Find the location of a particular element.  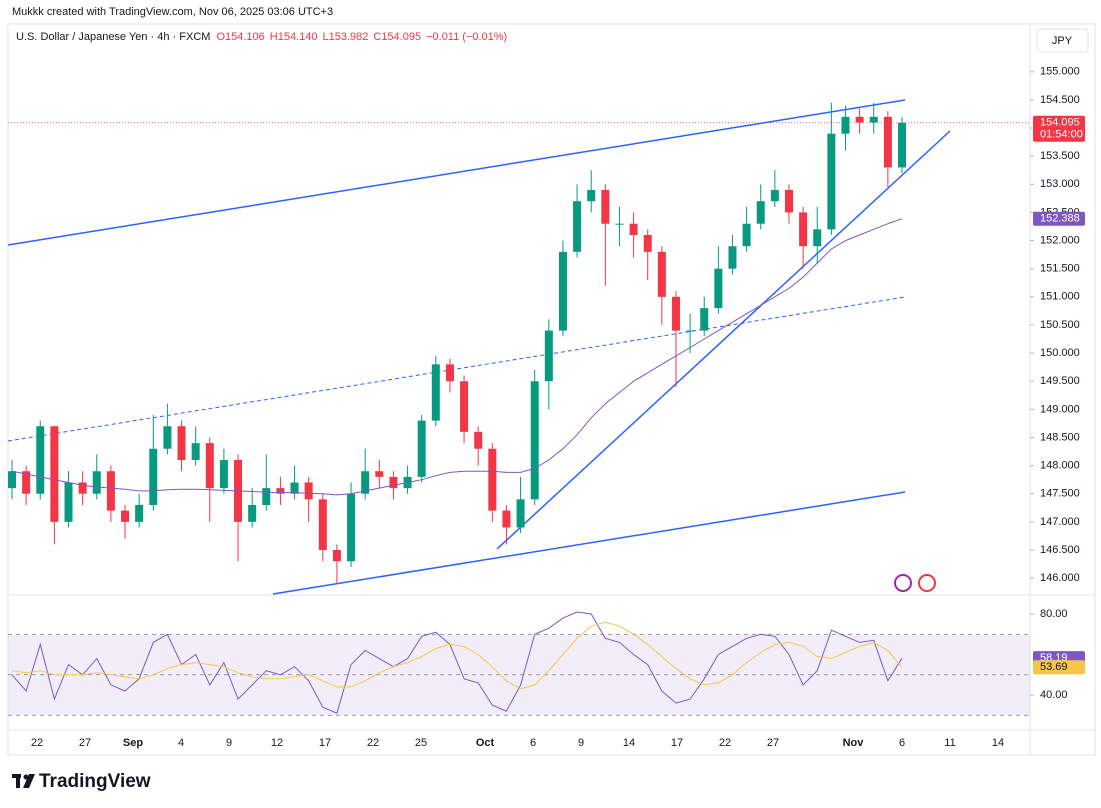

rsi-tick-label: 80.00 is located at coordinates (1054, 614).